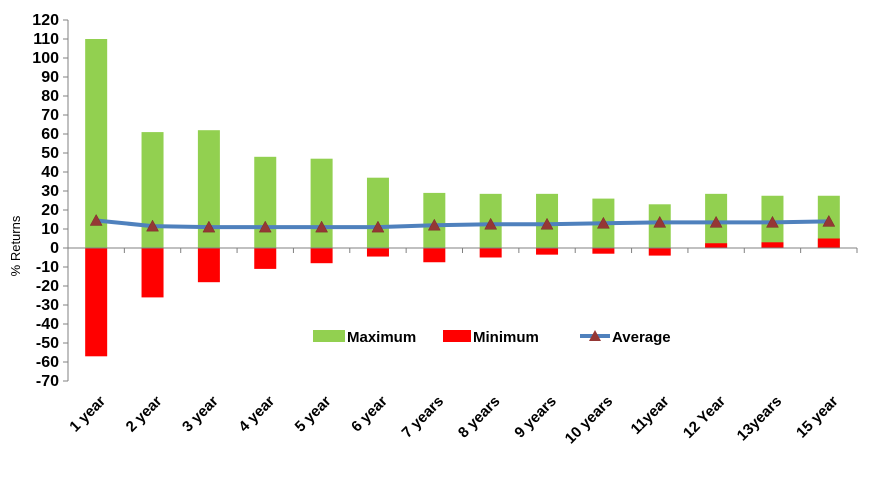 The width and height of the screenshot is (889, 478). Describe the element at coordinates (47, 324) in the screenshot. I see `y-tick-label: -40` at that location.